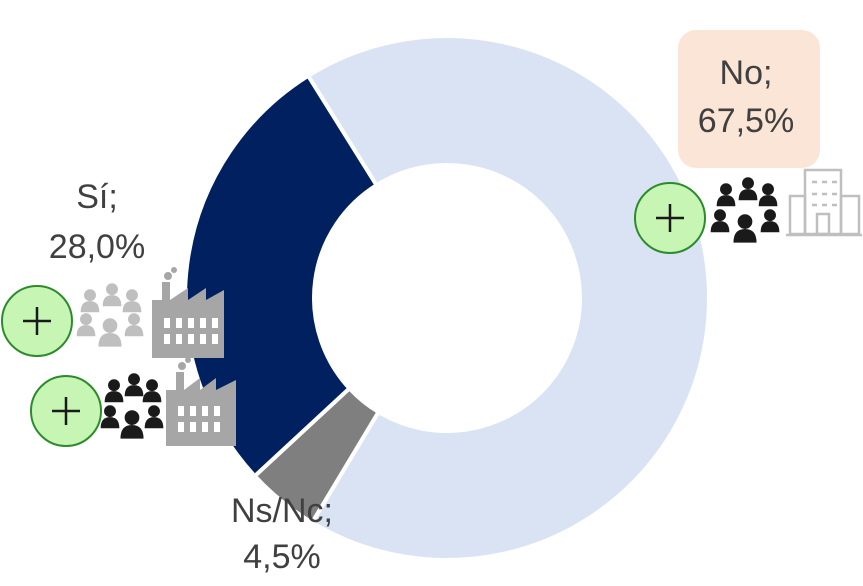  What do you see at coordinates (110, 315) in the screenshot?
I see `people-group-light-icon` at bounding box center [110, 315].